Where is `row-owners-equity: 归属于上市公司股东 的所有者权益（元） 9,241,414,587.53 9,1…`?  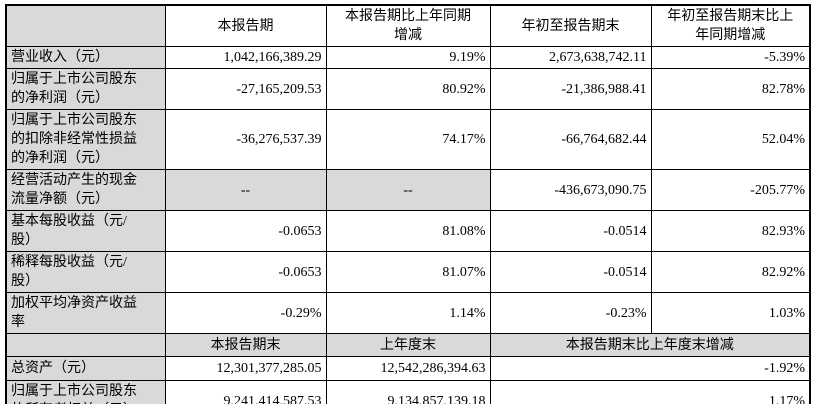 row-owners-equity: 归属于上市公司股东 的所有者权益（元） 9,241,414,587.53 9,1… is located at coordinates (408, 392).